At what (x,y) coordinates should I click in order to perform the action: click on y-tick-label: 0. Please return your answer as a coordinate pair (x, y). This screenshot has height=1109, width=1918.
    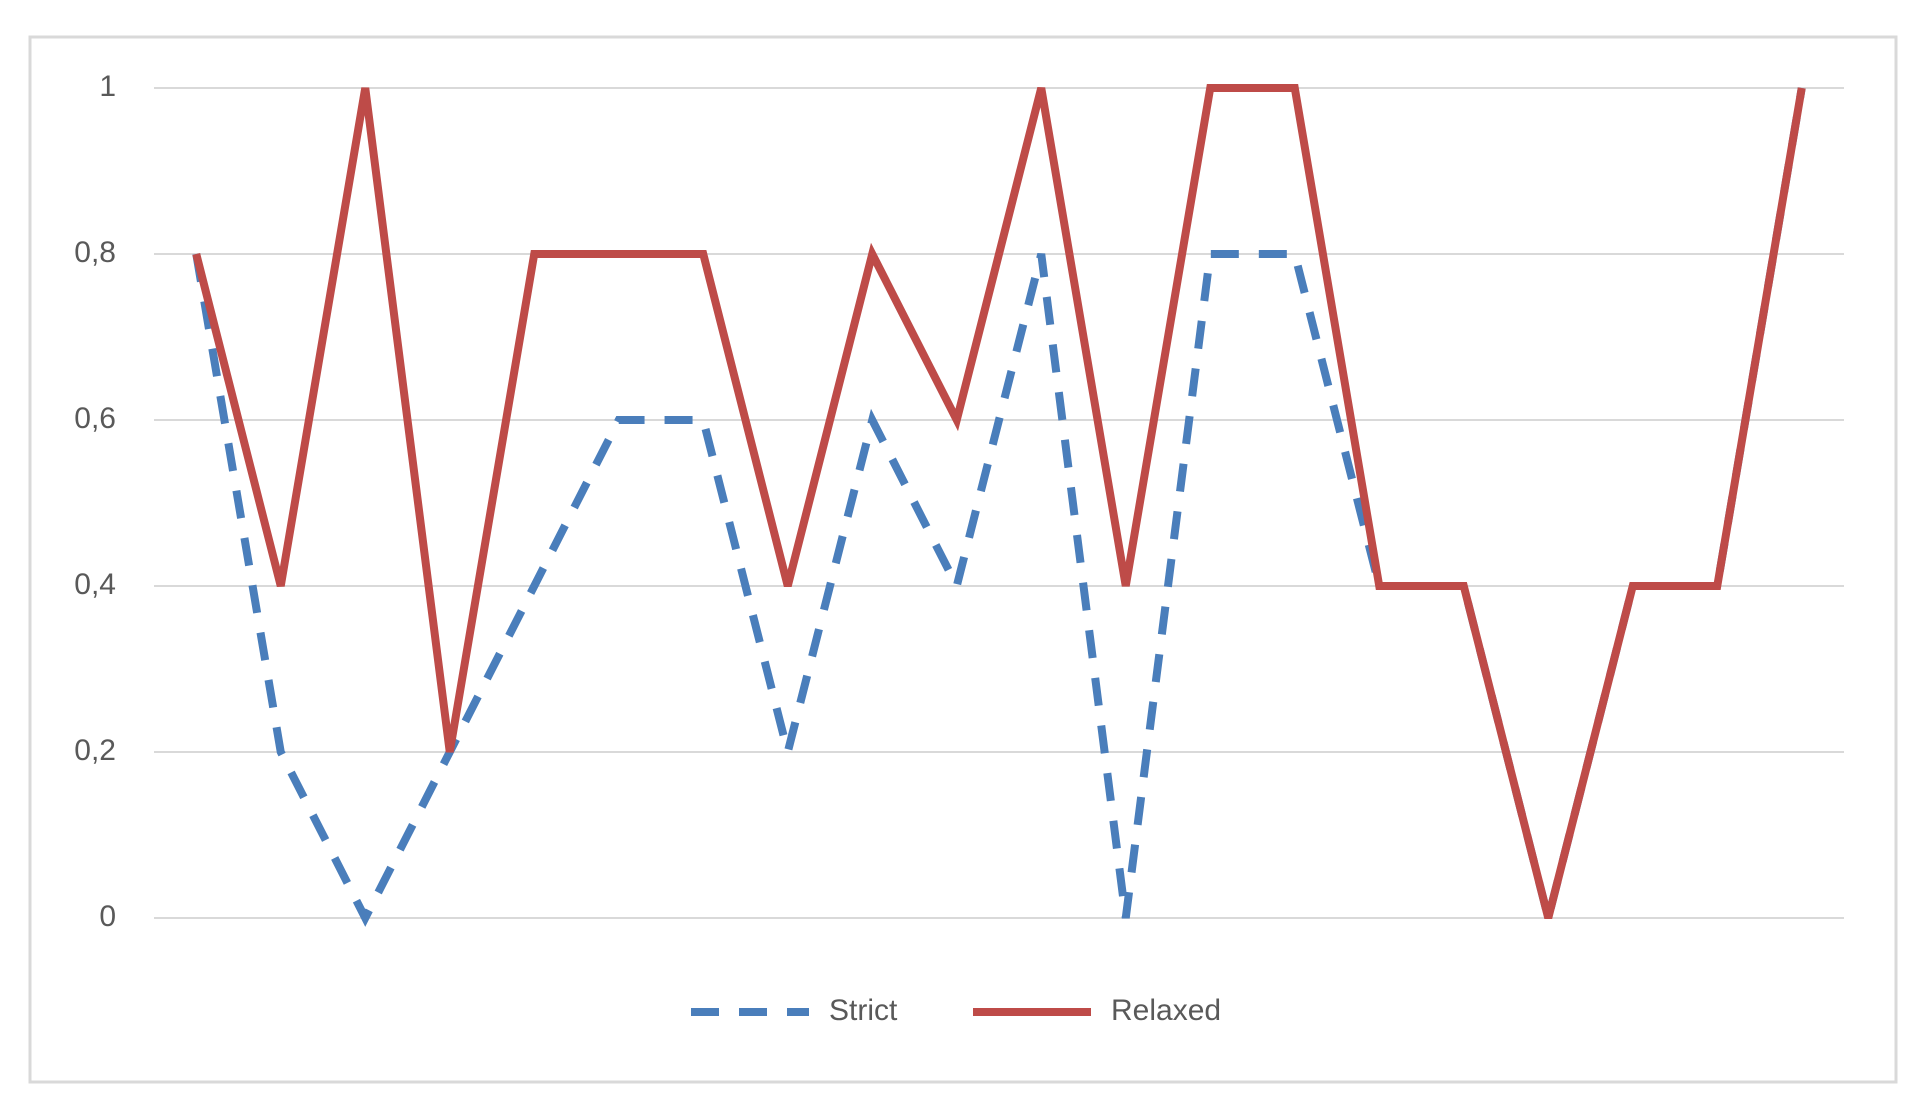
    Looking at the image, I should click on (107, 916).